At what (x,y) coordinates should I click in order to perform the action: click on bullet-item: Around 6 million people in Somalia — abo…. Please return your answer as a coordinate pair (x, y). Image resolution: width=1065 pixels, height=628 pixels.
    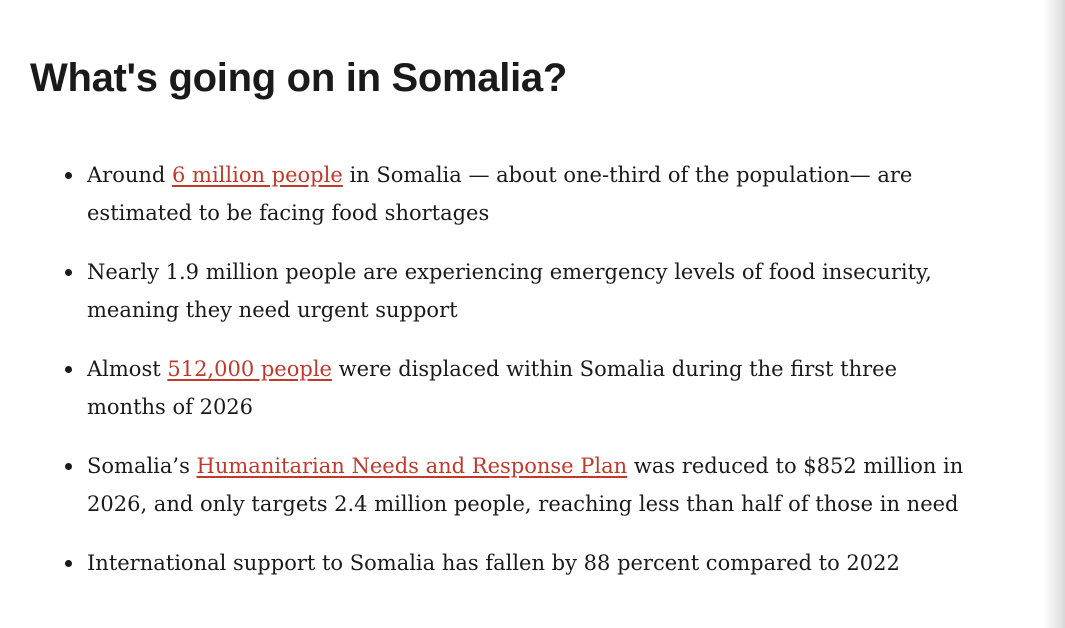
    Looking at the image, I should click on (516, 194).